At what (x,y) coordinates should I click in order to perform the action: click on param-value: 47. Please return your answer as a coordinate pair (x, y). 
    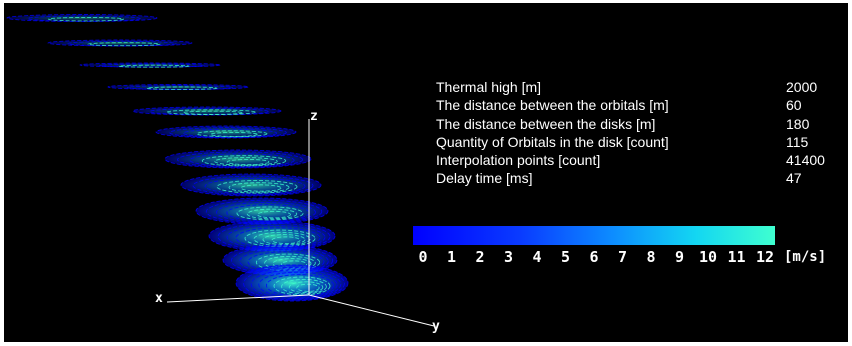
    Looking at the image, I should click on (794, 178).